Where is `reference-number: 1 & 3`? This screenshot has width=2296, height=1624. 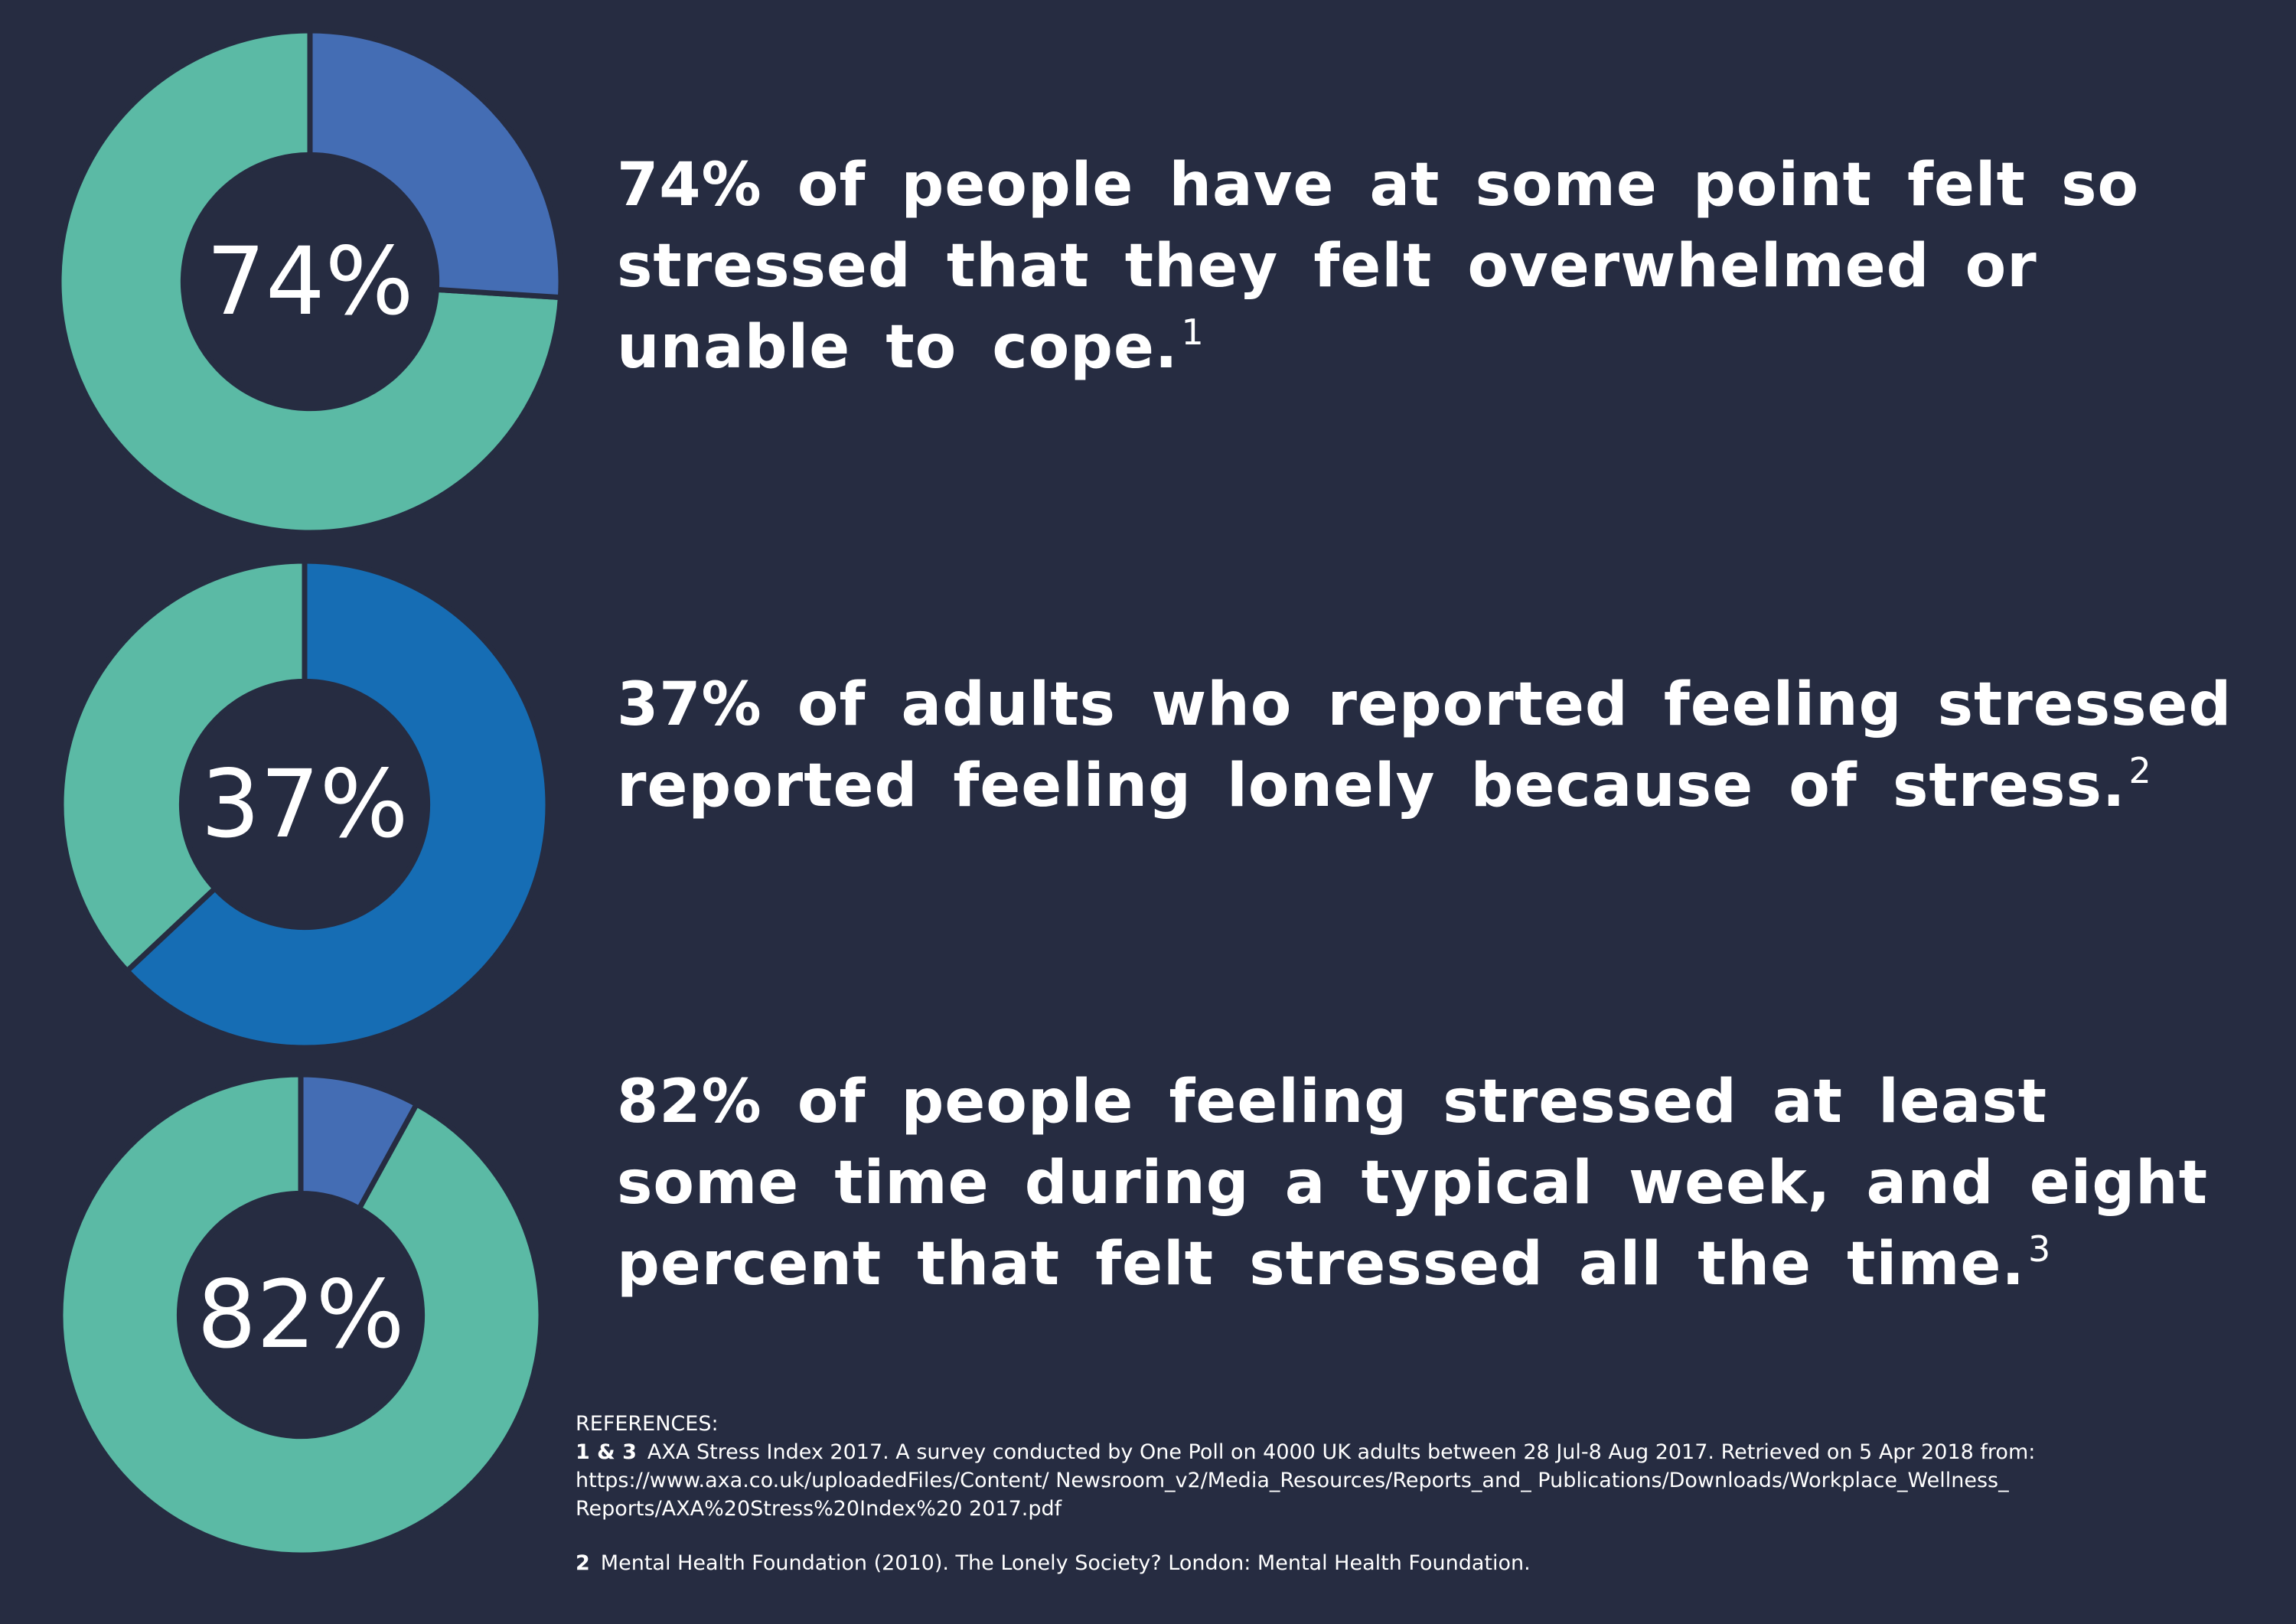
reference-number: 1 & 3 is located at coordinates (606, 1452).